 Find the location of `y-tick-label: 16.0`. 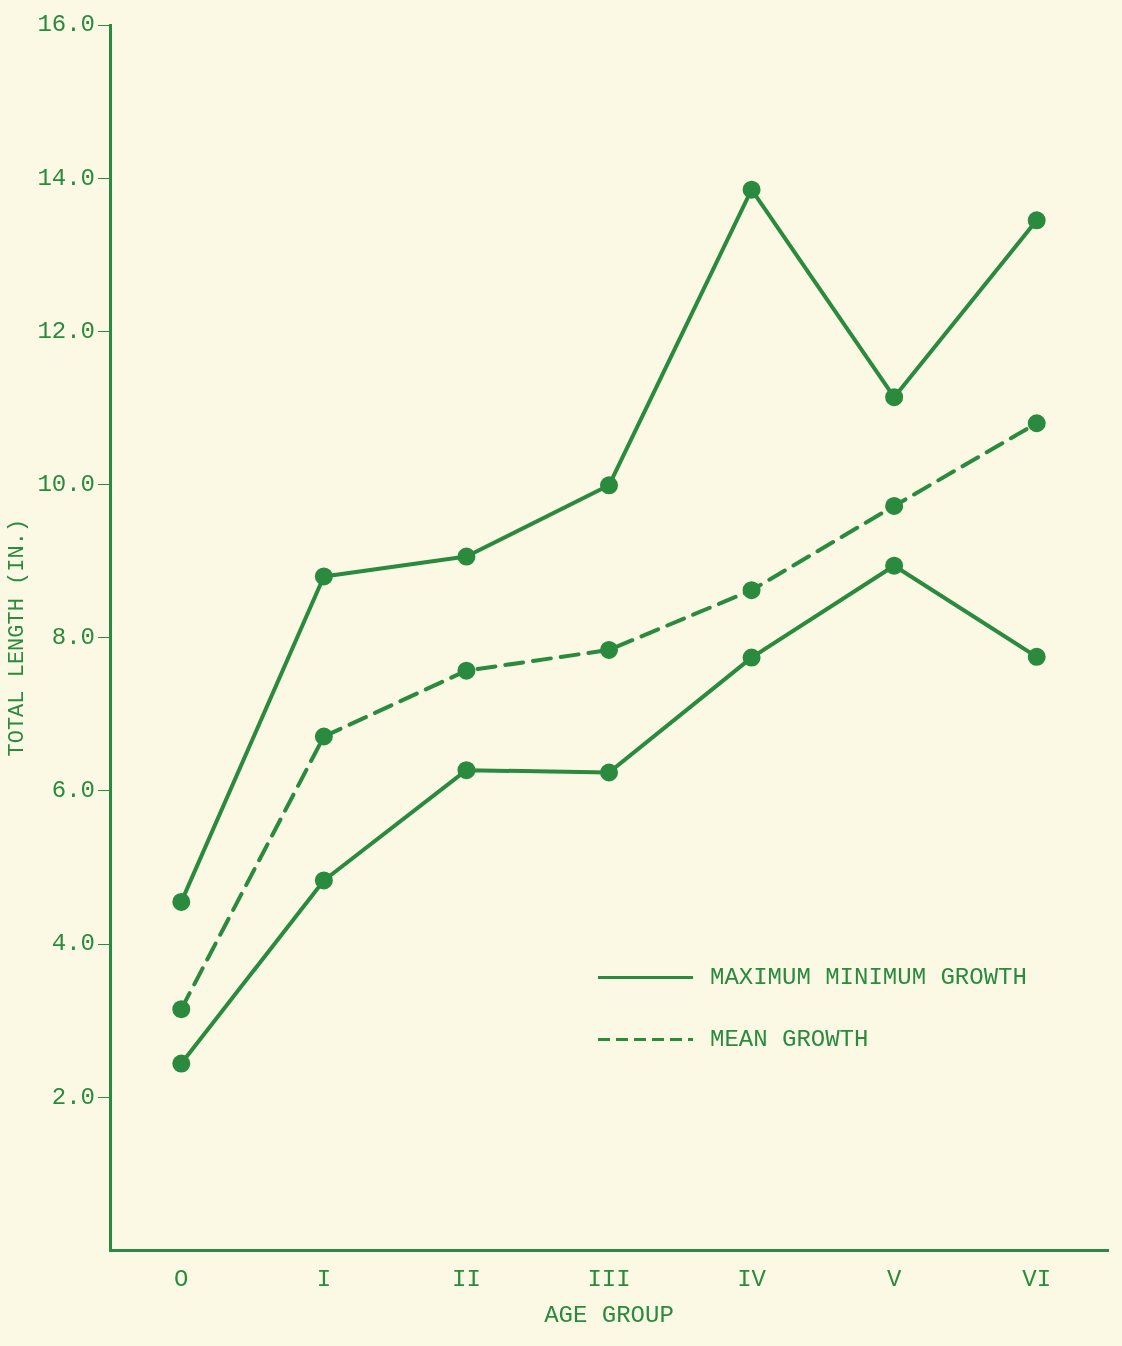

y-tick-label: 16.0 is located at coordinates (66, 25).